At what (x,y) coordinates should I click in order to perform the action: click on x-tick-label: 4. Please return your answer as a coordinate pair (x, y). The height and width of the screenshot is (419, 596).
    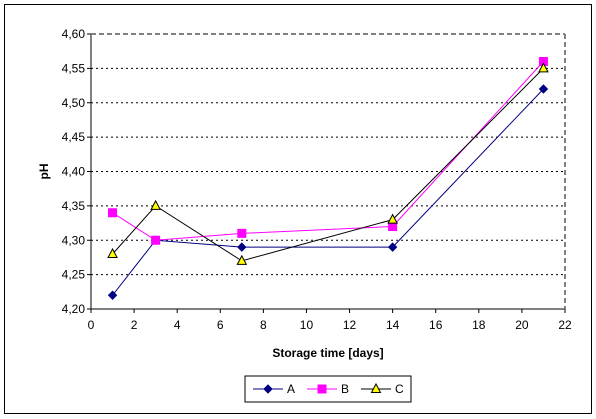
    Looking at the image, I should click on (177, 325).